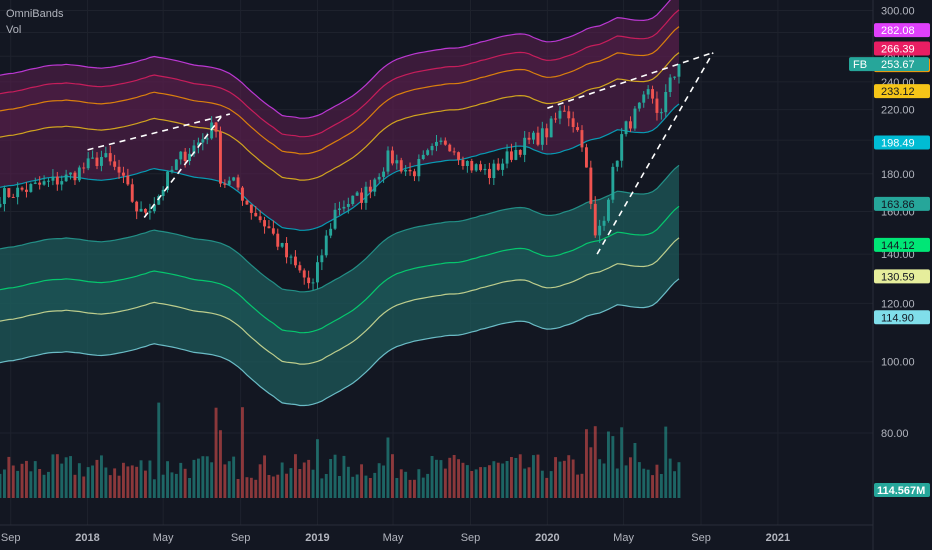 This screenshot has width=932, height=550. I want to click on trendline, so click(655, 153).